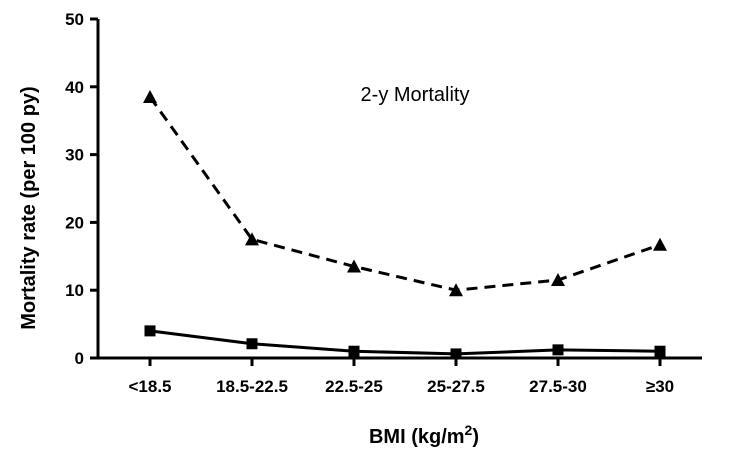 This screenshot has width=749, height=450. What do you see at coordinates (558, 386) in the screenshot?
I see `x-tick-label: 27.5-30` at bounding box center [558, 386].